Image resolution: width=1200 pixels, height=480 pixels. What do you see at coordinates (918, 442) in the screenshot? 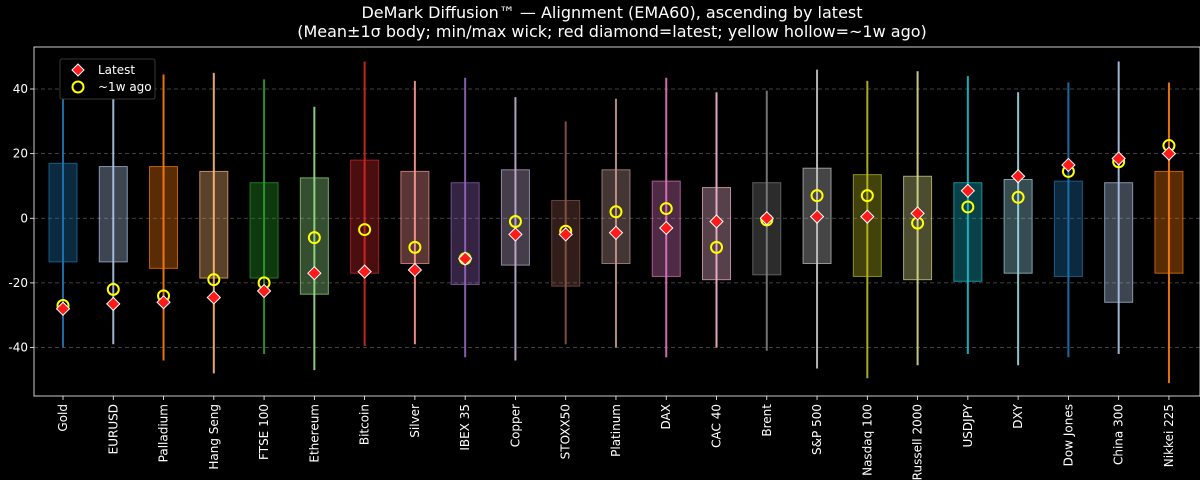
I see `x-tick-label-17: Russell 2000` at bounding box center [918, 442].